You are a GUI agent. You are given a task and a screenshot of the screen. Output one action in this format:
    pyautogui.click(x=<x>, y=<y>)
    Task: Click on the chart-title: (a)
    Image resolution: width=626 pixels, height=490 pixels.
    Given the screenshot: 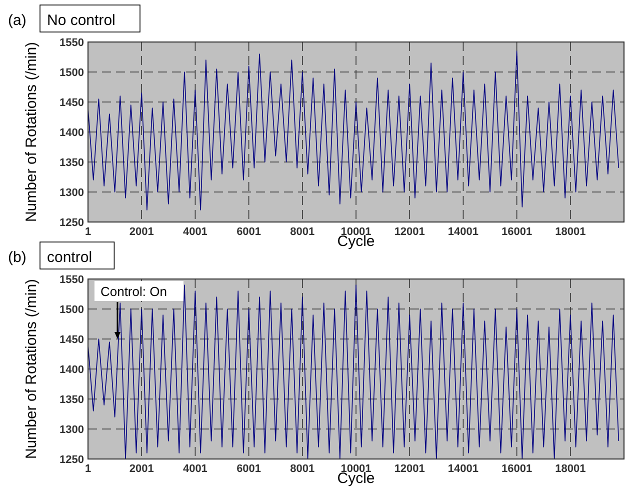 What is the action you would take?
    pyautogui.click(x=17, y=20)
    